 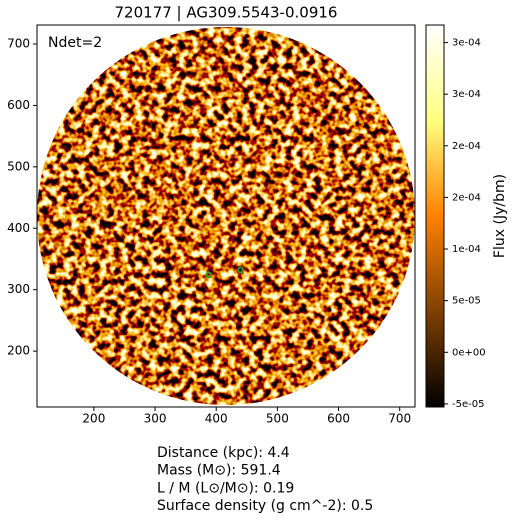 I want to click on colorbar-tick-label: 5e-05, so click(x=466, y=301).